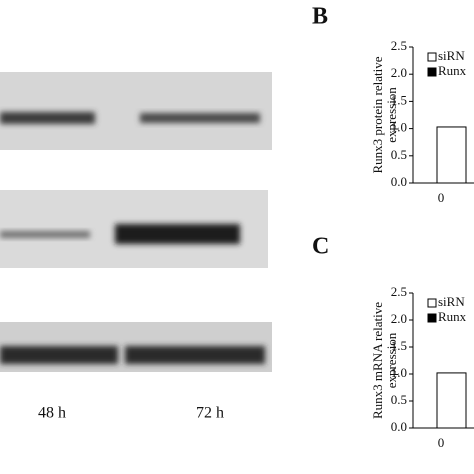 This screenshot has height=474, width=474. What do you see at coordinates (377, 360) in the screenshot?
I see `y-axis-label: Runx3 mRNA relative` at bounding box center [377, 360].